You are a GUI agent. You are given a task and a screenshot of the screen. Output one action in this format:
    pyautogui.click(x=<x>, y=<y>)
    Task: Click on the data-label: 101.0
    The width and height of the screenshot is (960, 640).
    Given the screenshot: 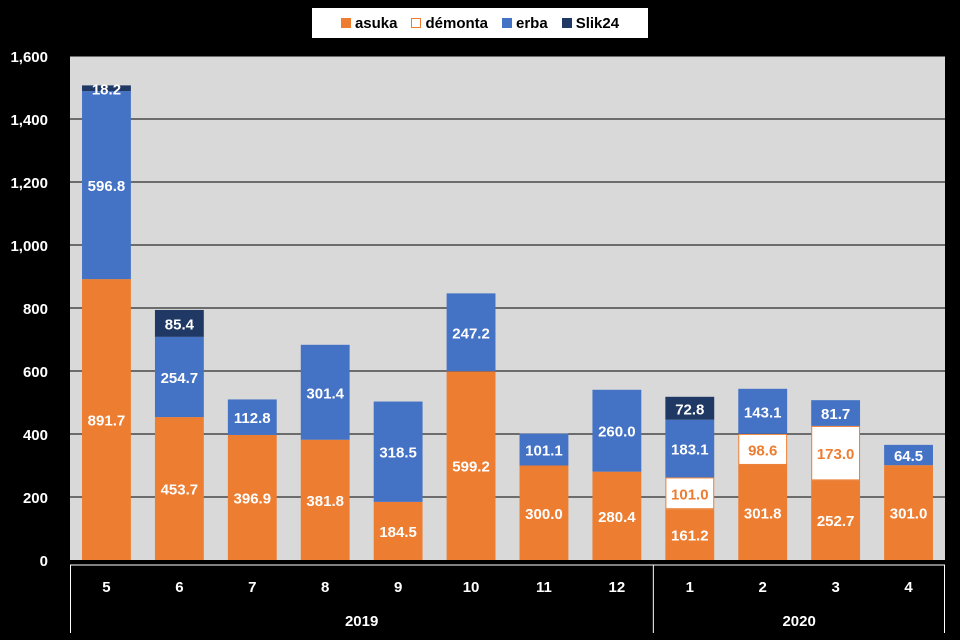 What is the action you would take?
    pyautogui.click(x=690, y=494)
    